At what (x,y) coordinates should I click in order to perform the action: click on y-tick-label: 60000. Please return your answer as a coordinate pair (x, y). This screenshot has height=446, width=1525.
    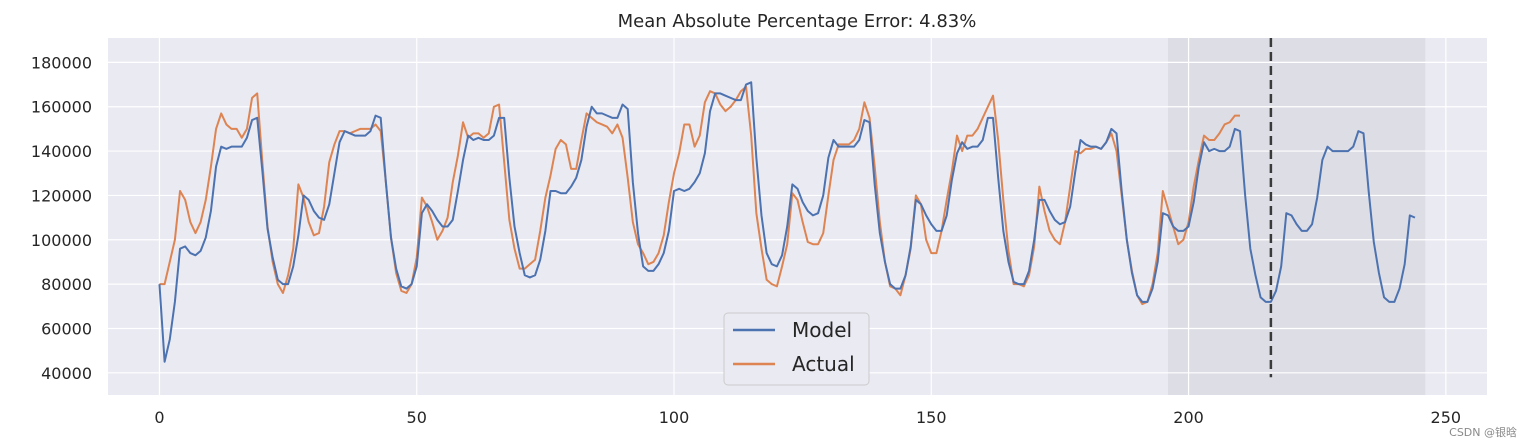
    Looking at the image, I should click on (66, 328).